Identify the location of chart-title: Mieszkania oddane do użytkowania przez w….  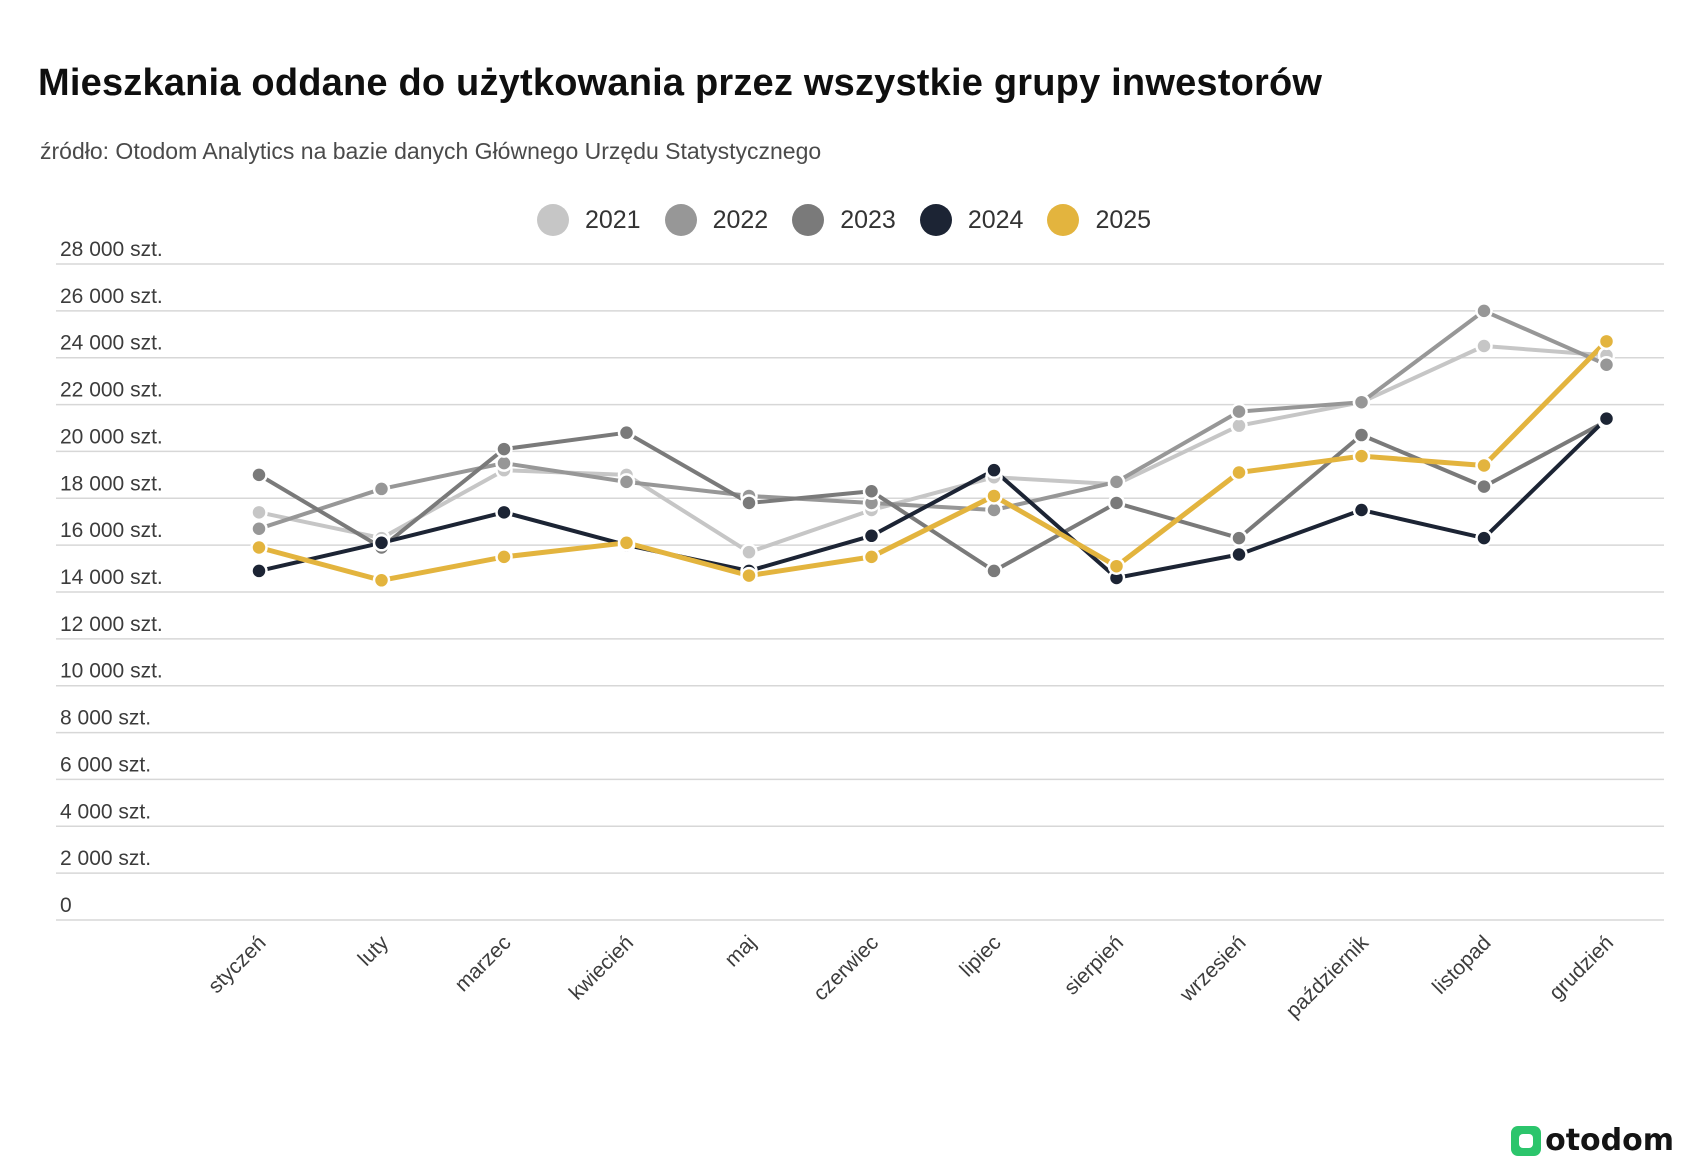
(680, 83).